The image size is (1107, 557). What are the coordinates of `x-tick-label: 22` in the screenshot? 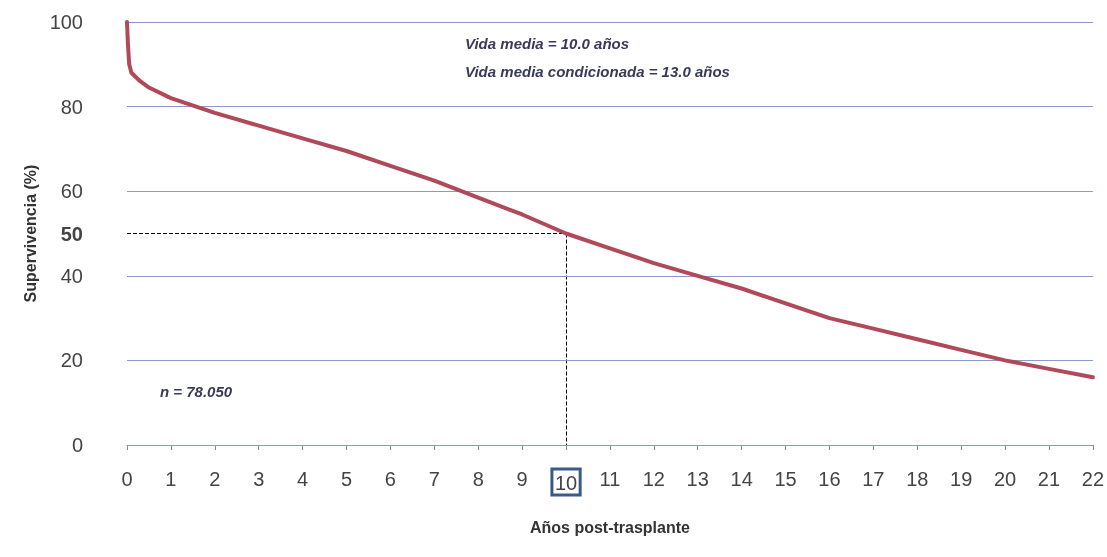 It's located at (1092, 479).